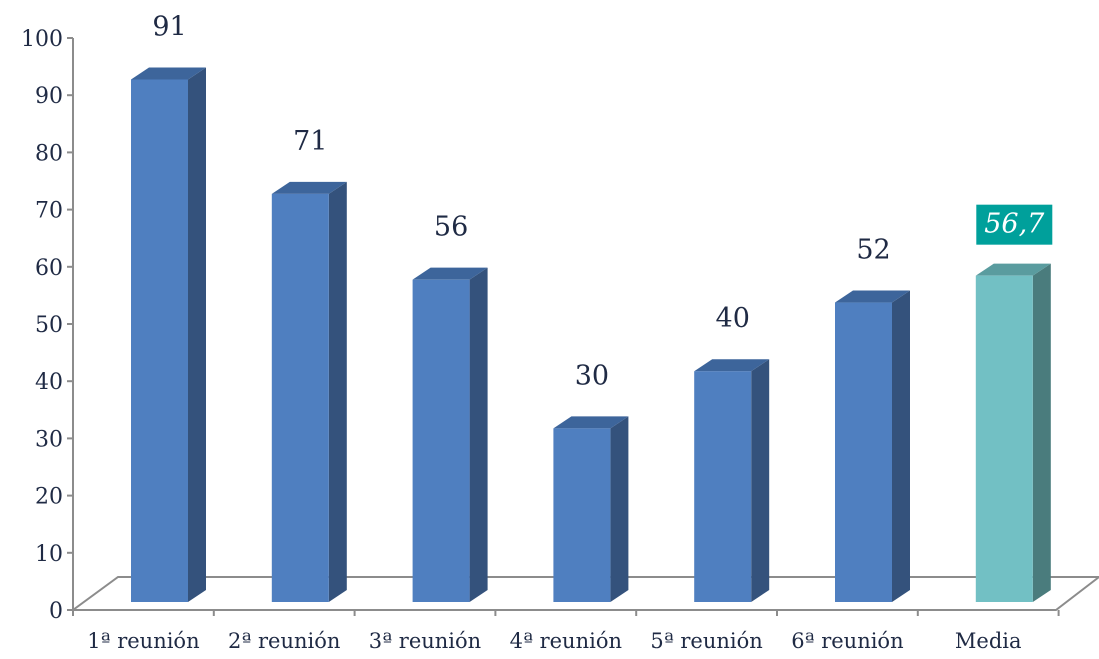 This screenshot has height=659, width=1099. What do you see at coordinates (49, 153) in the screenshot?
I see `y-tick-label: 80` at bounding box center [49, 153].